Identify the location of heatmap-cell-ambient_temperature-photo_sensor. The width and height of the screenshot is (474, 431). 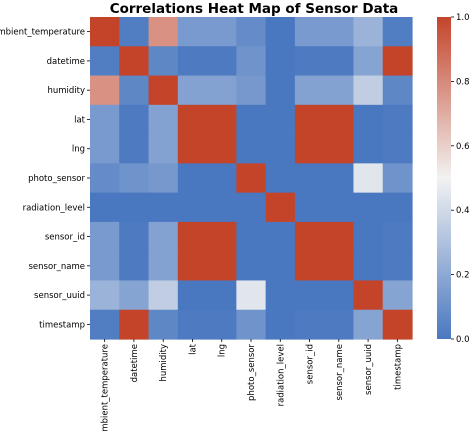
(251, 32).